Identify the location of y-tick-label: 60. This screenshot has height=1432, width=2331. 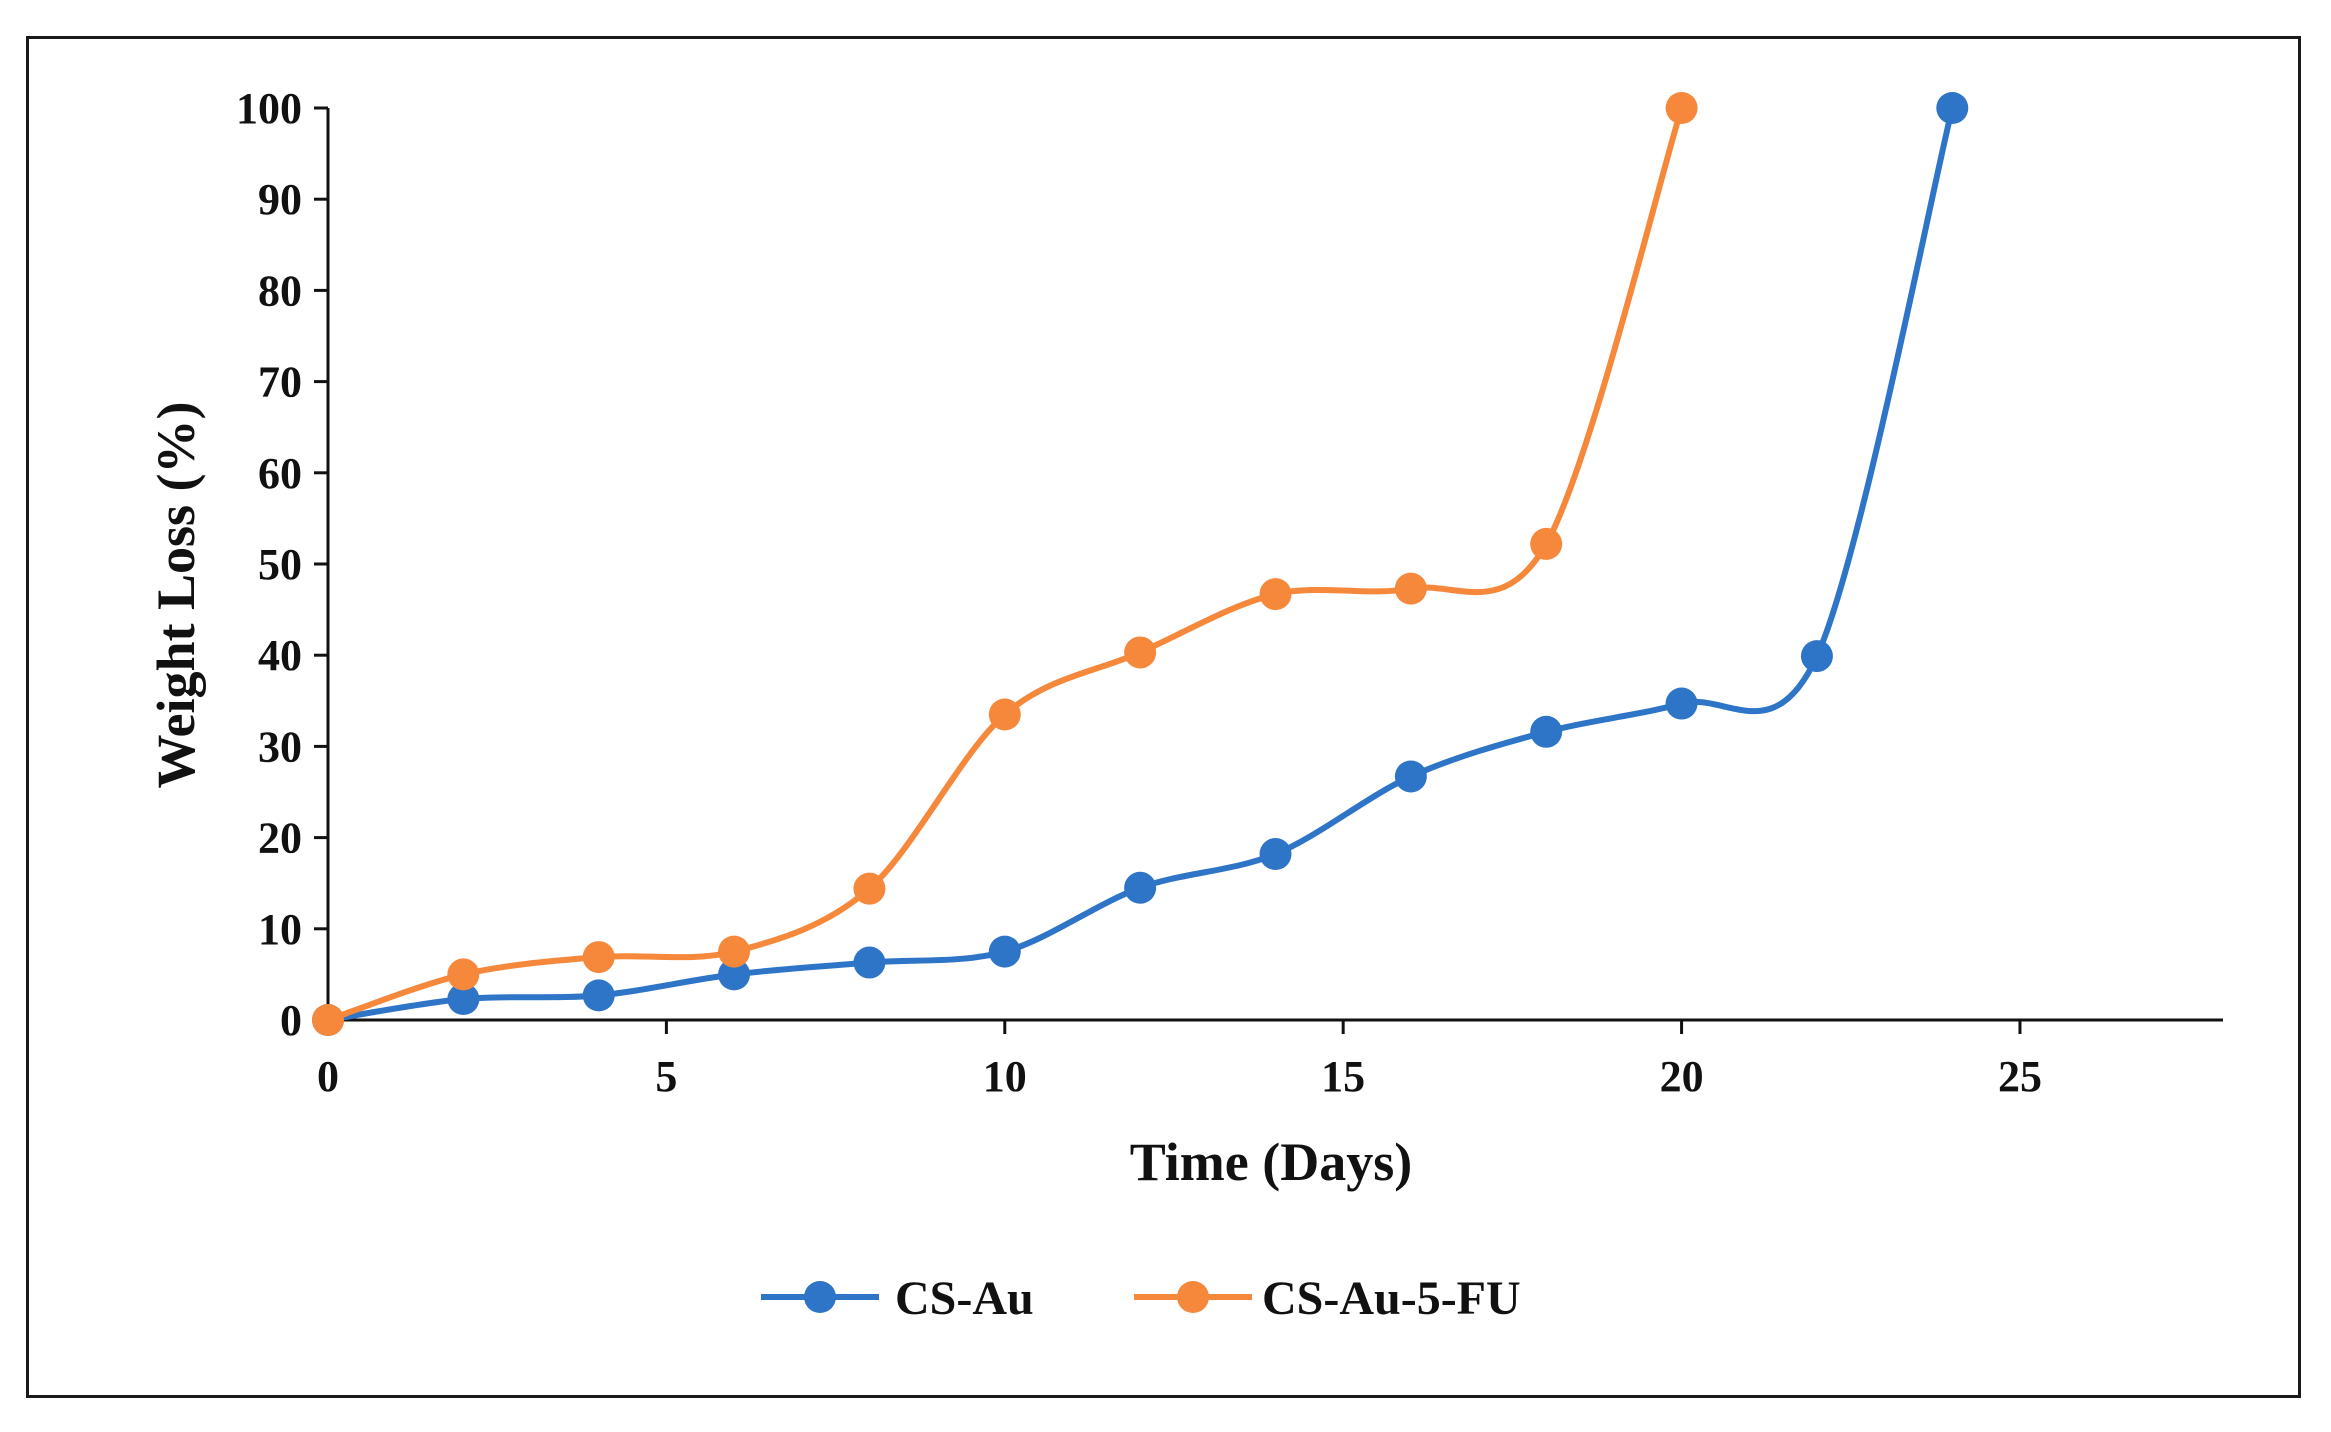
(280, 473).